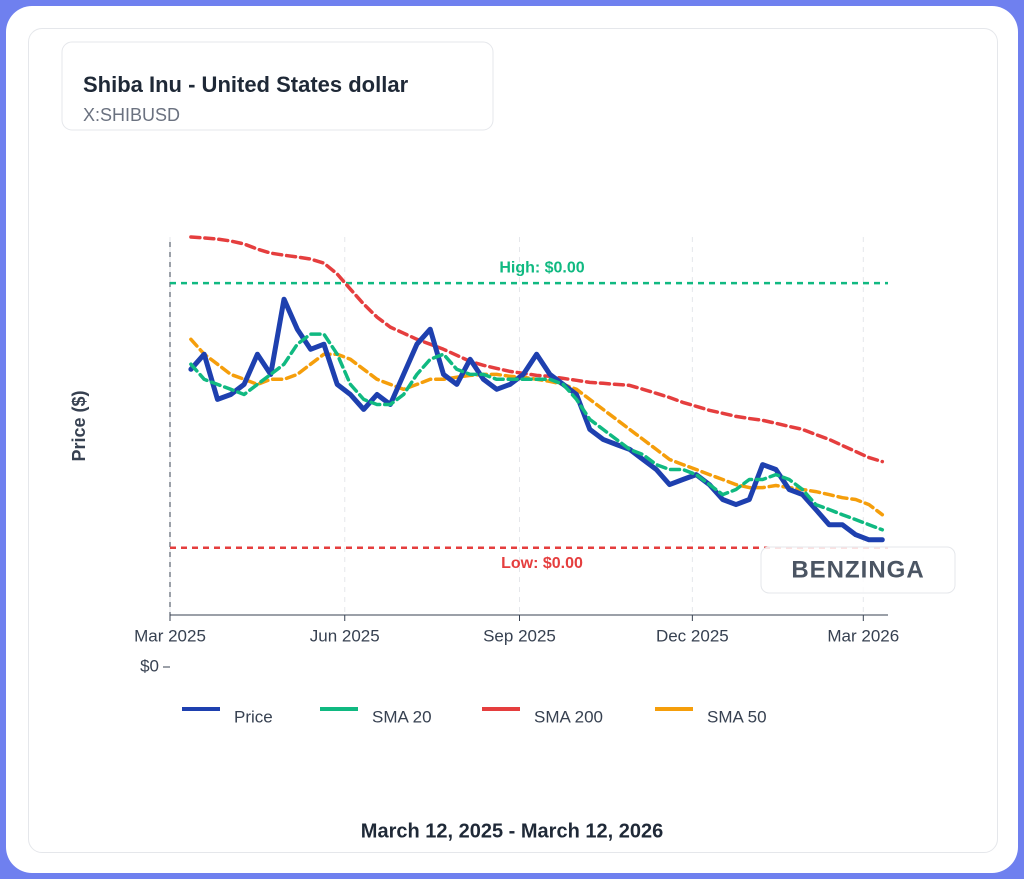 Image resolution: width=1024 pixels, height=879 pixels. What do you see at coordinates (537, 427) in the screenshot?
I see `sma-line` at bounding box center [537, 427].